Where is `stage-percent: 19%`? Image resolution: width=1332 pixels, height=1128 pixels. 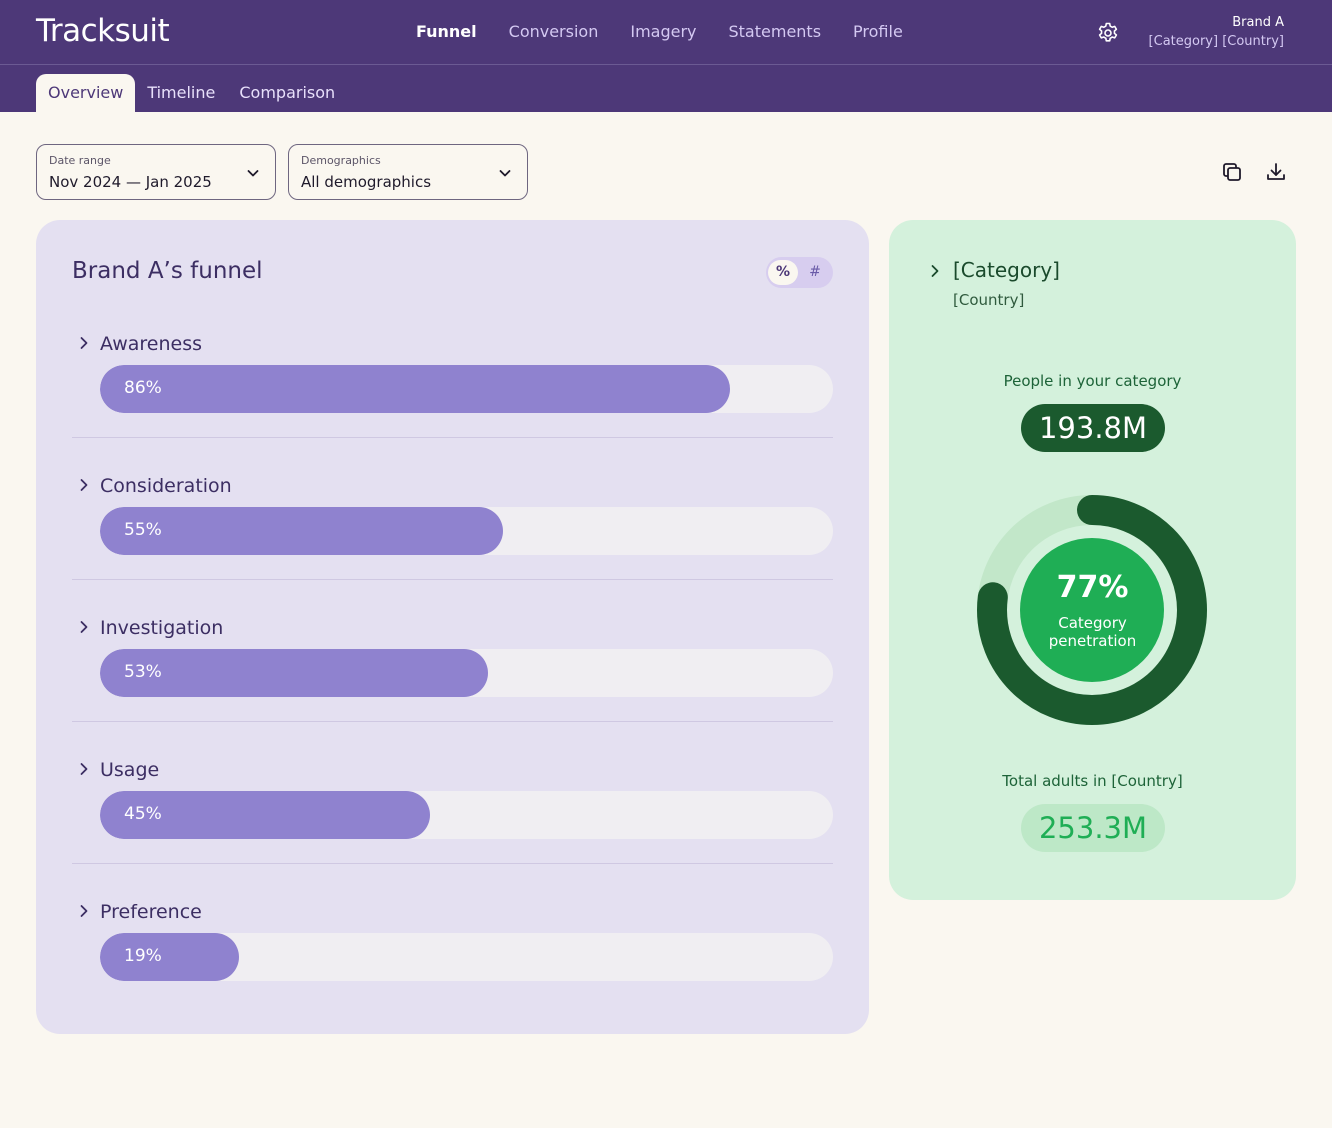 stage-percent: 19% is located at coordinates (143, 956).